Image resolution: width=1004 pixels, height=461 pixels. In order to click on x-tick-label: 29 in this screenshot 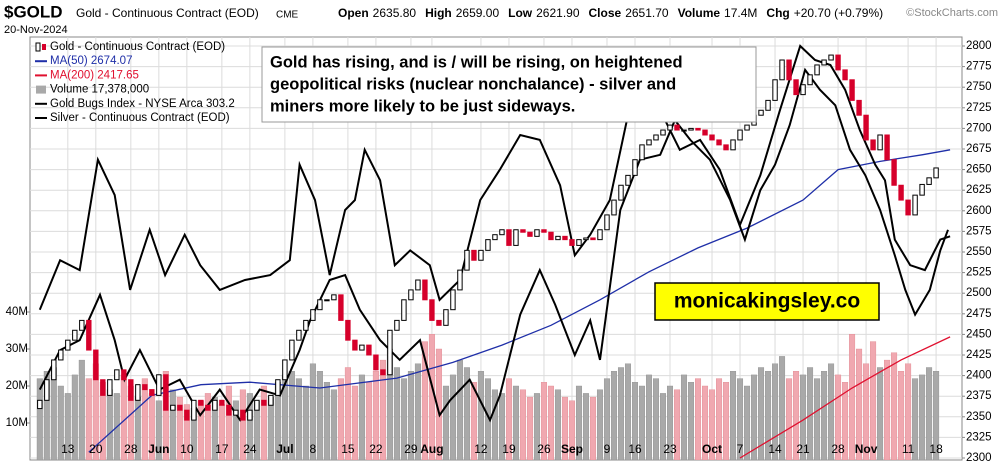, I will do `click(411, 449)`.